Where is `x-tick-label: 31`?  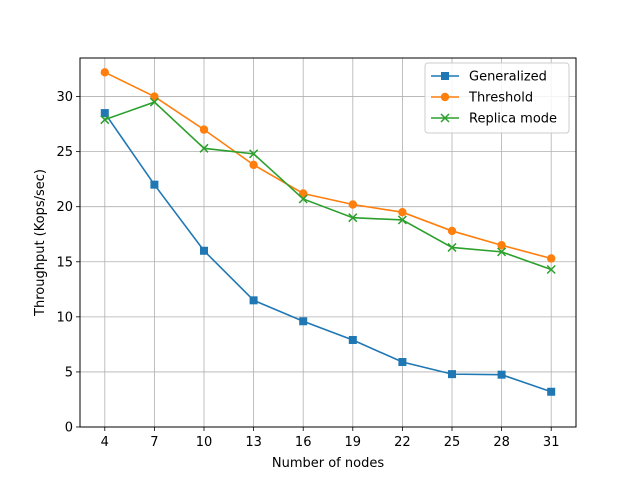
x-tick-label: 31 is located at coordinates (551, 442).